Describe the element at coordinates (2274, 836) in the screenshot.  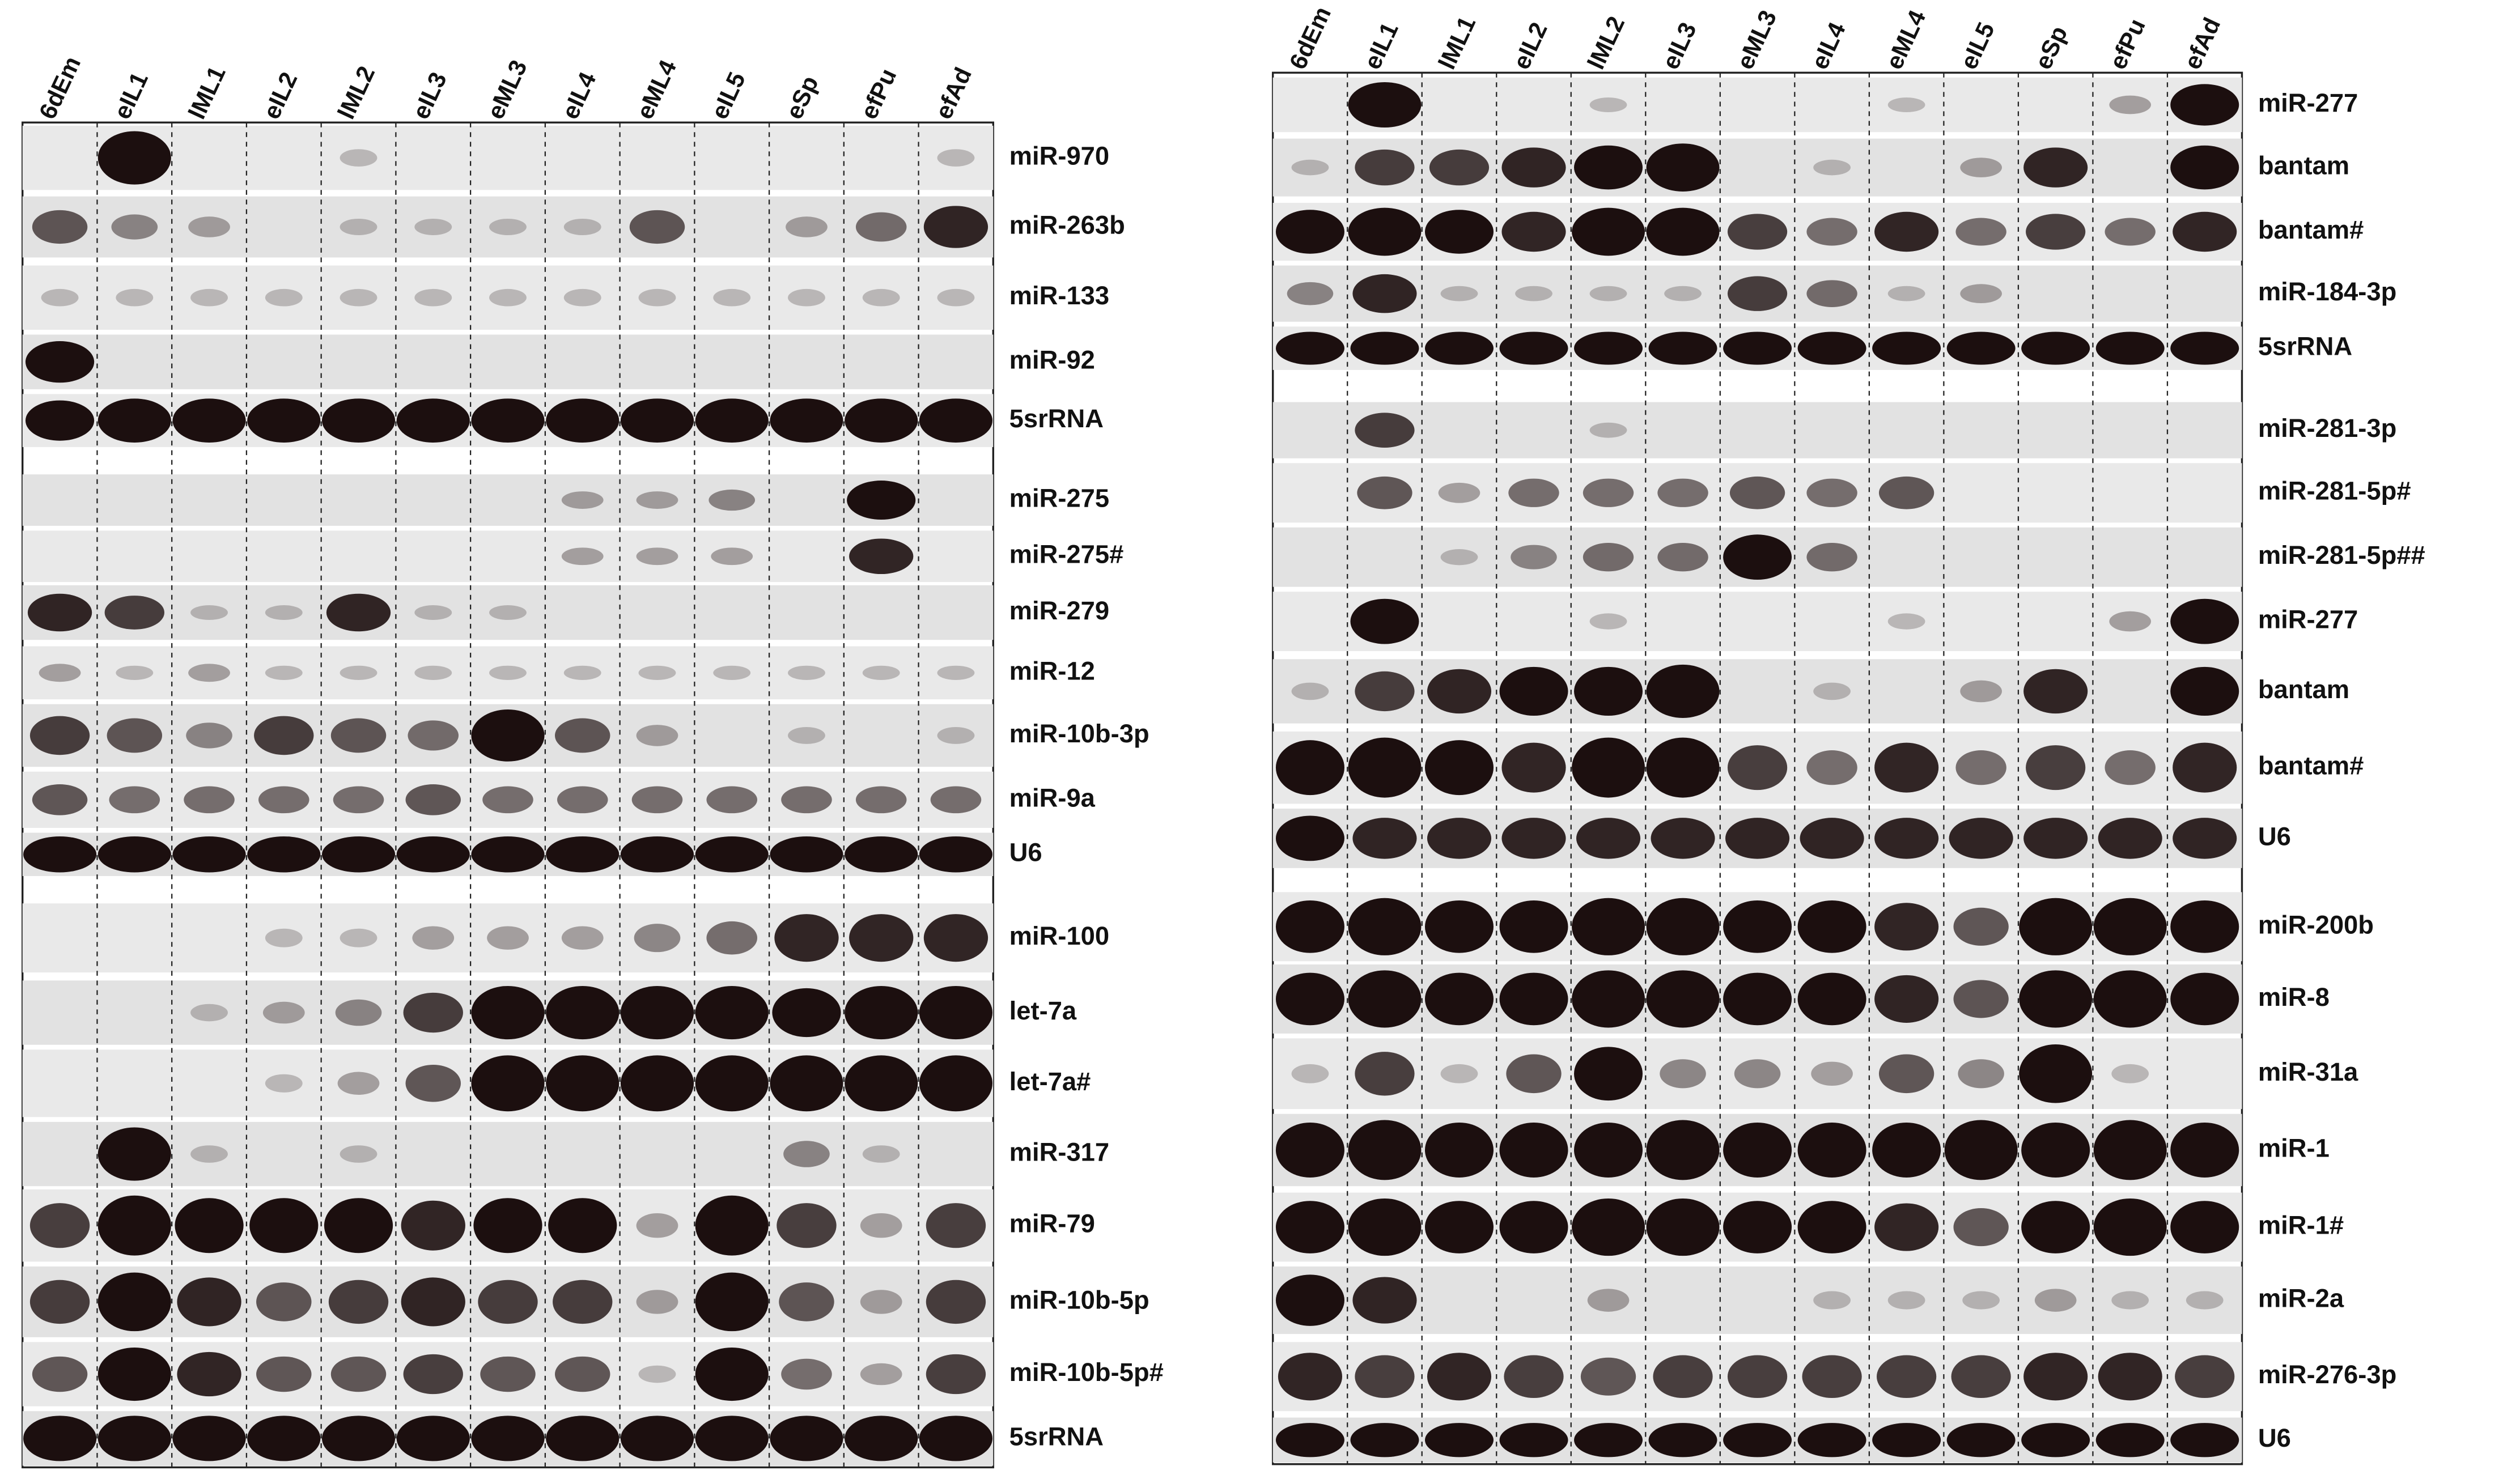
I see `row-label: U6` at that location.